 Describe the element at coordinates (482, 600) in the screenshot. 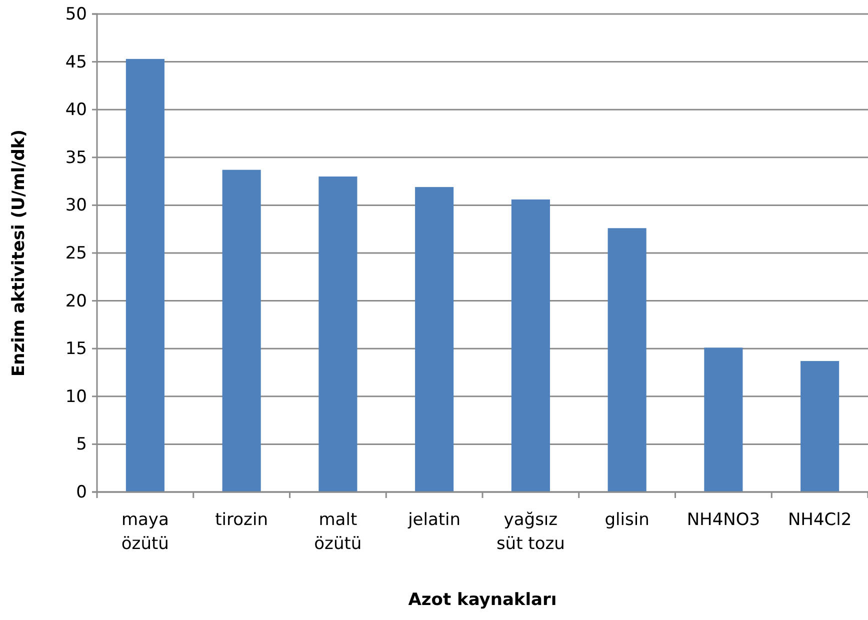

I see `x-axis-title: Azot kaynakları` at that location.